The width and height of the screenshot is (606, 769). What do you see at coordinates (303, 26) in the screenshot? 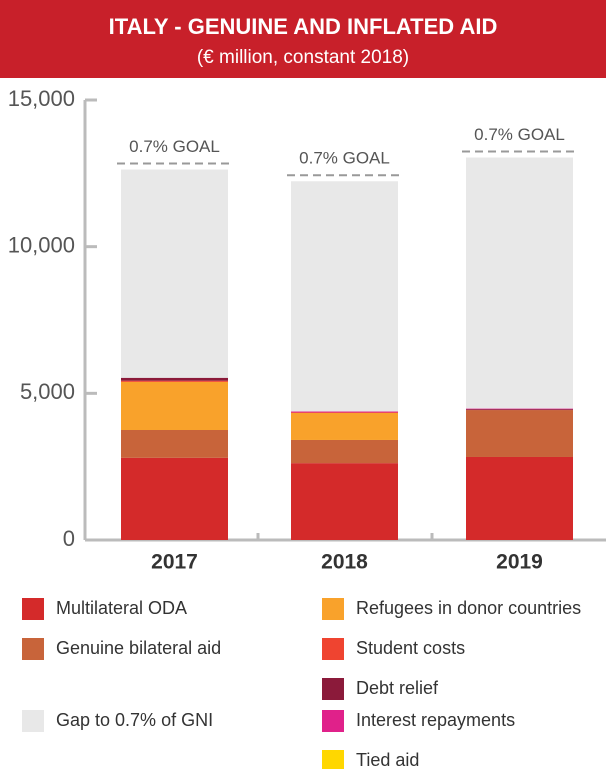
I see `chart-title: ITALY - GENUINE AND INFLATED AID` at bounding box center [303, 26].